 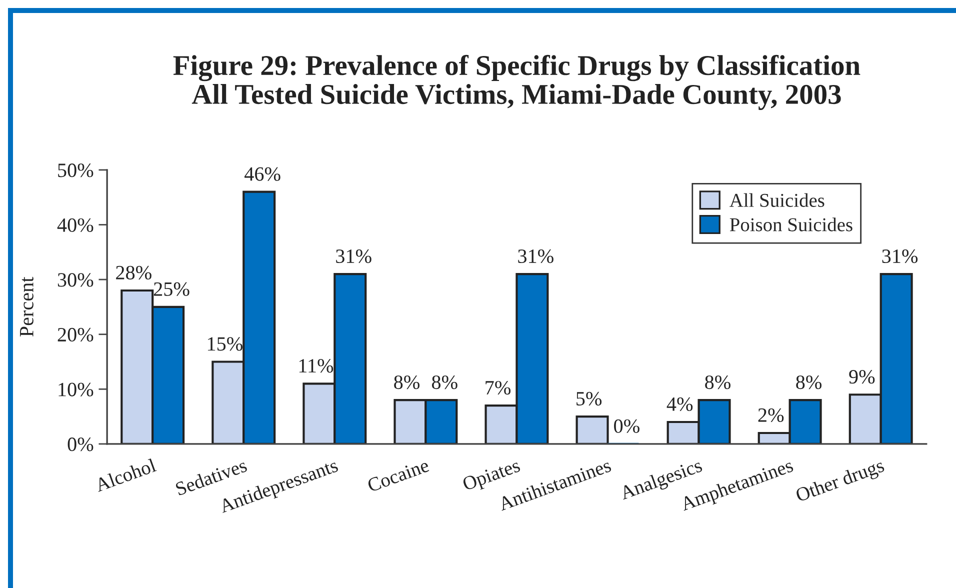 I want to click on x-tick-label: Other drugs, so click(x=840, y=482).